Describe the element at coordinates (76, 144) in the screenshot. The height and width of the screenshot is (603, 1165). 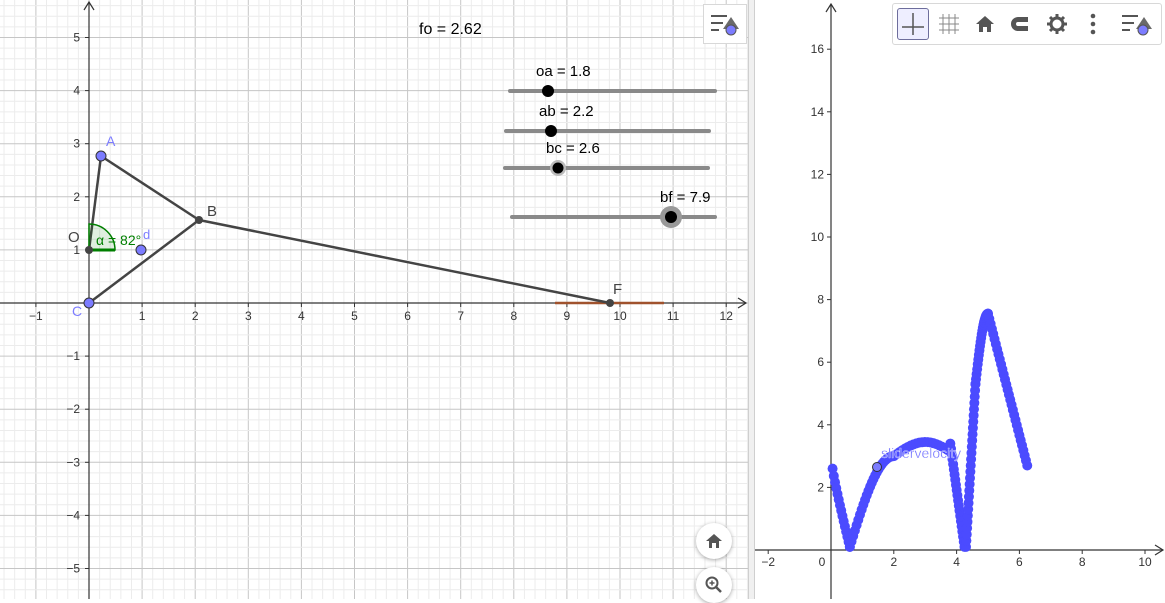
I see `y-tick-label: 3` at that location.